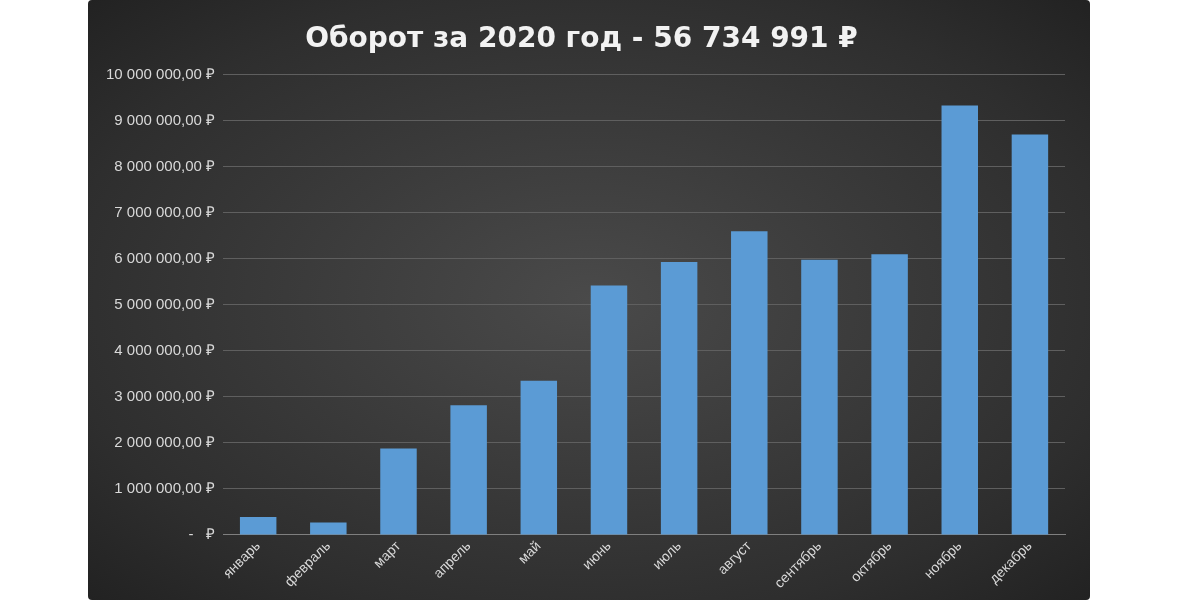  Describe the element at coordinates (165, 257) in the screenshot. I see `y-tick-label: 6 000 000,00 ₽` at that location.